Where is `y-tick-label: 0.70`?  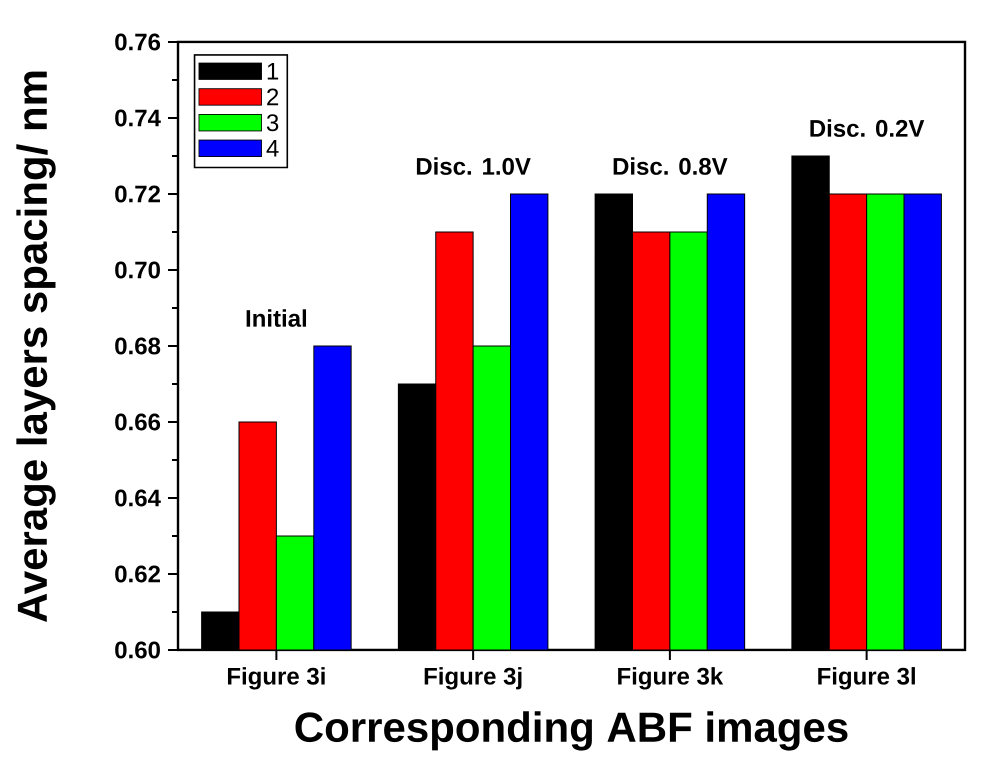 y-tick-label: 0.70 is located at coordinates (137, 269).